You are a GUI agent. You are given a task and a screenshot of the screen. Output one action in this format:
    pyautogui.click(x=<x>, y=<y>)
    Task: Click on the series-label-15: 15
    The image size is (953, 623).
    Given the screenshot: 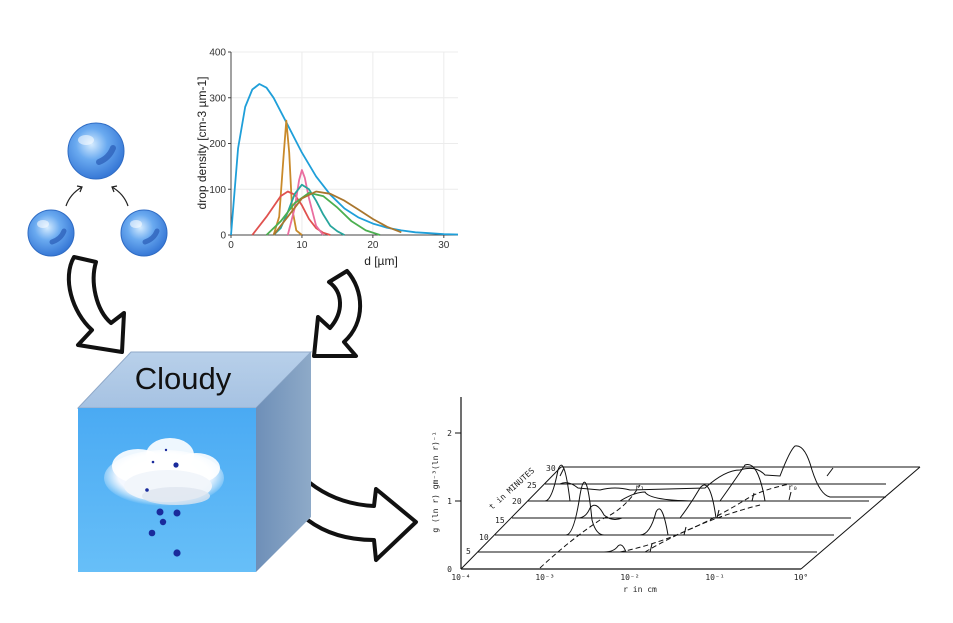 What is the action you would take?
    pyautogui.click(x=500, y=520)
    